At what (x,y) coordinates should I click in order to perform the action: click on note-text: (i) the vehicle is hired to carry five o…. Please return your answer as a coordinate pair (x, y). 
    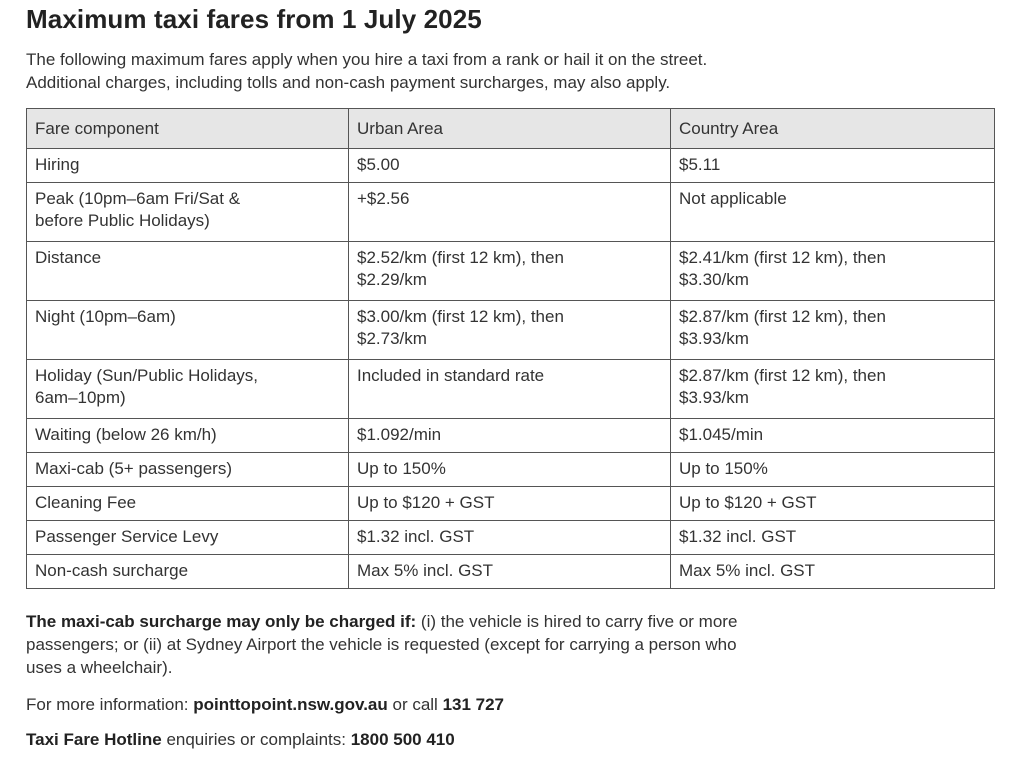
    Looking at the image, I should click on (577, 621).